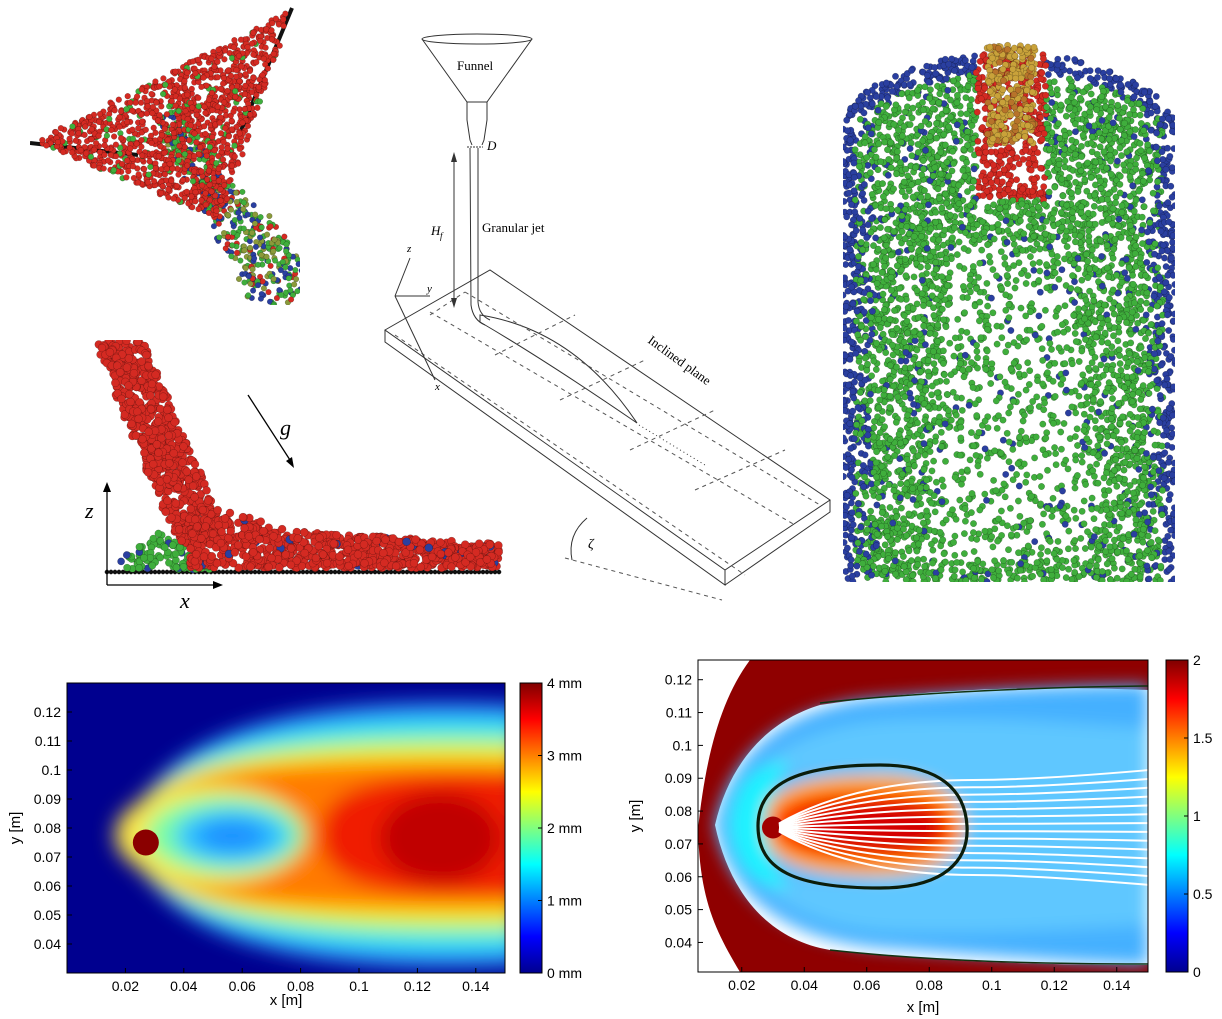 Image resolution: width=1222 pixels, height=1019 pixels. I want to click on z-axis-arrow, so click(107, 487).